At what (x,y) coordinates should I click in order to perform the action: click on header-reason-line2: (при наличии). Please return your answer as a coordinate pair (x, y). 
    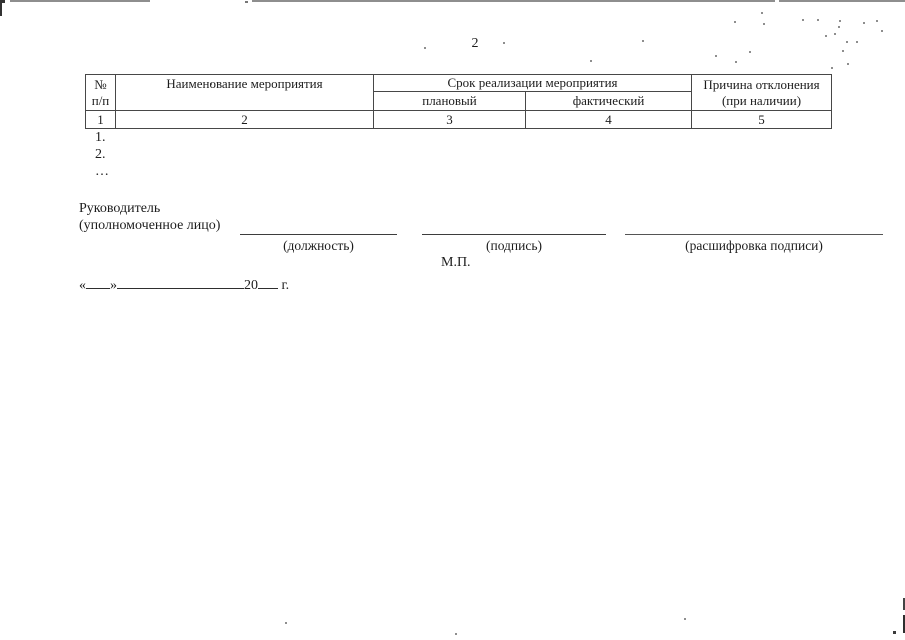
    Looking at the image, I should click on (761, 100).